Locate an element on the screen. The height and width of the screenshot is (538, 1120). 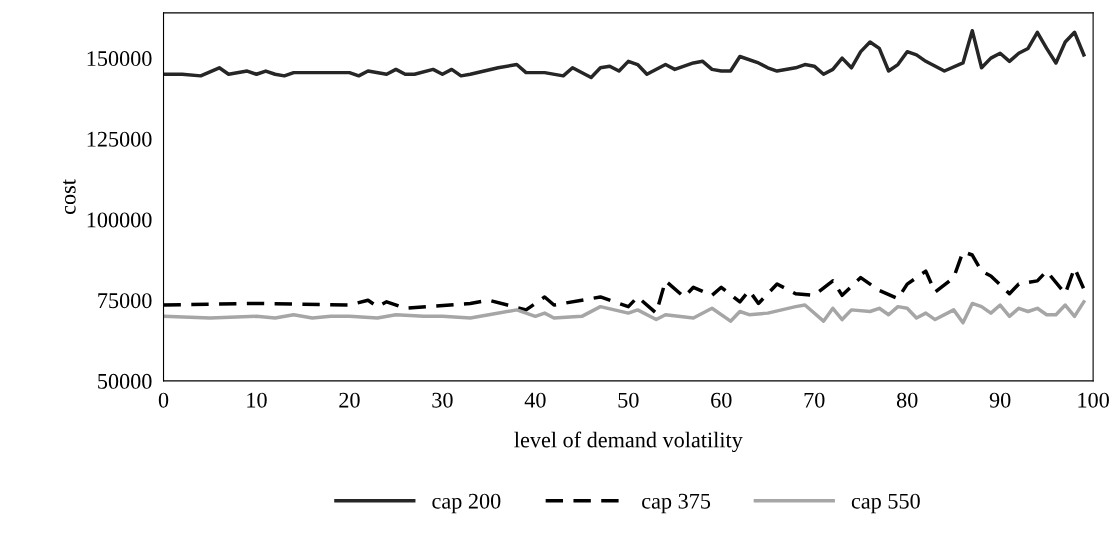
x-tick-label: 10 is located at coordinates (257, 400).